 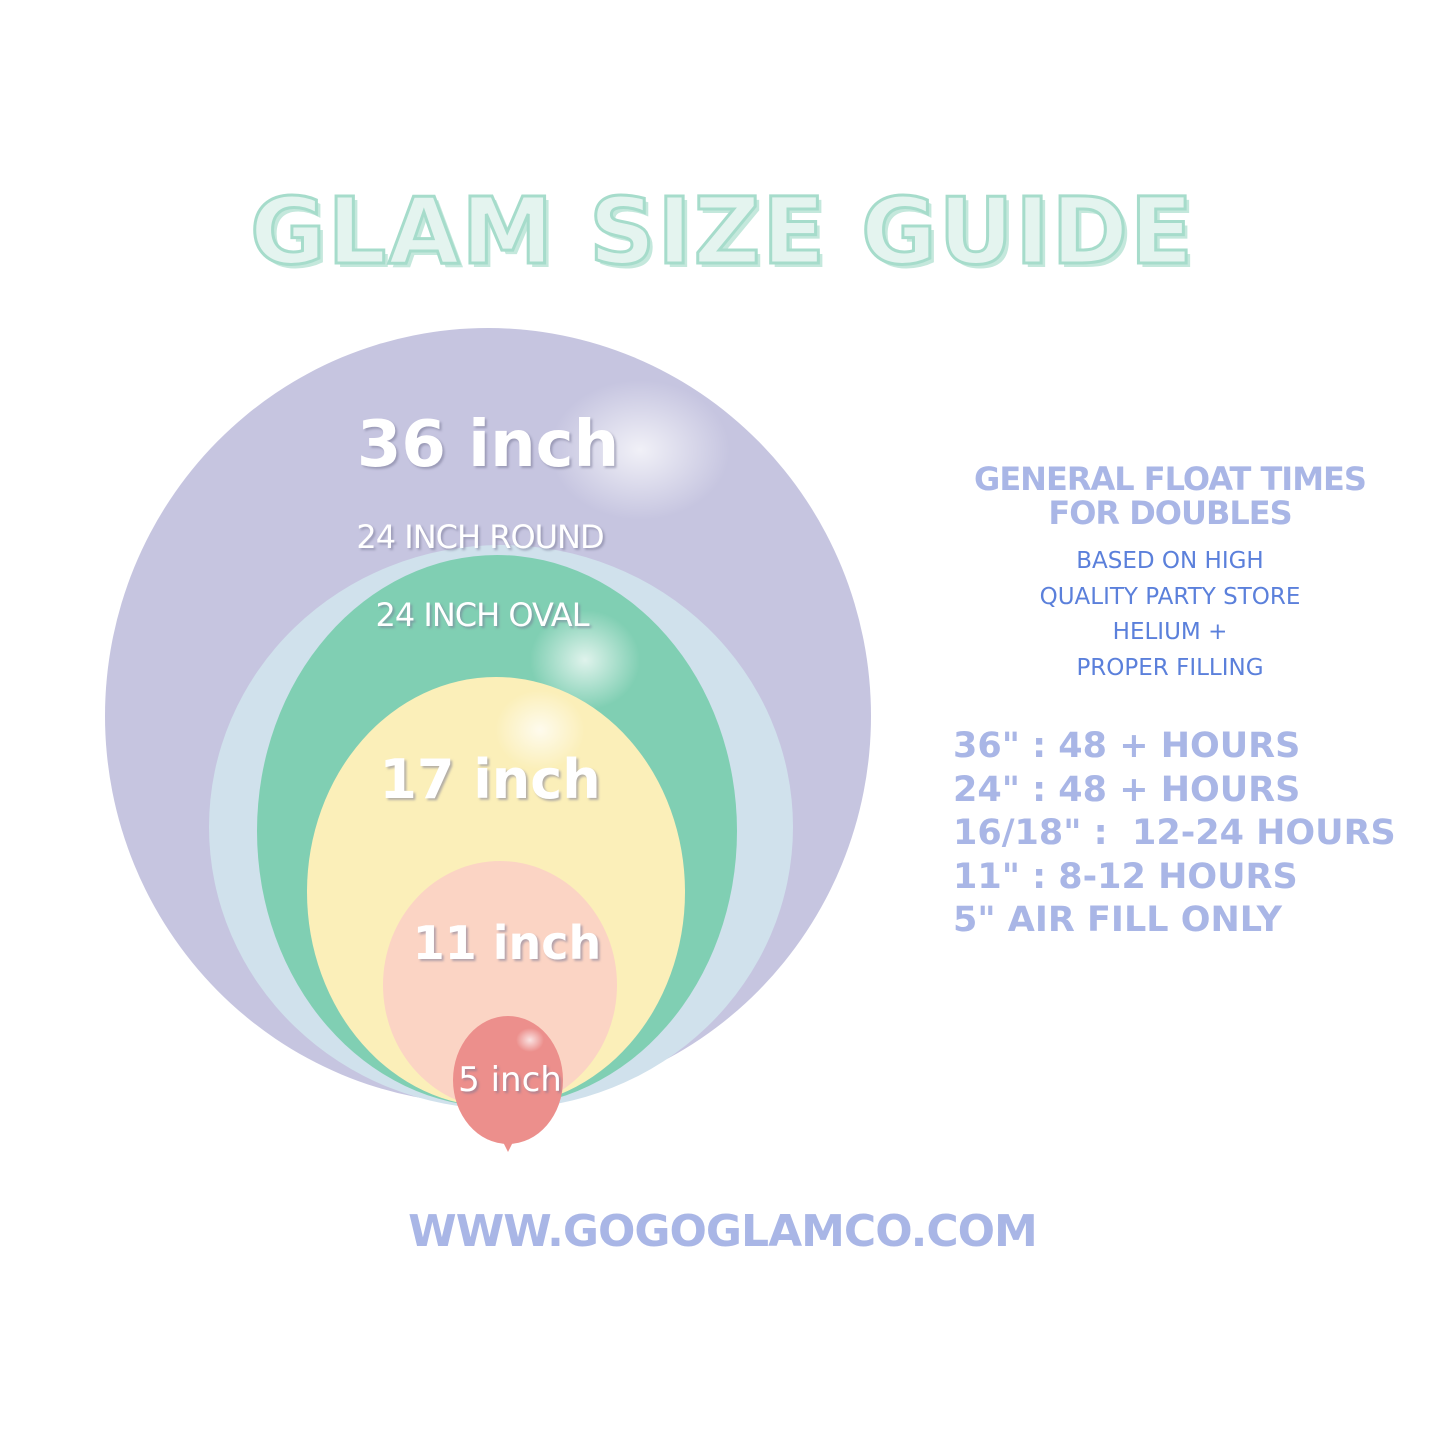 I want to click on float-time-row: 16/18" : 12-24 HOURS, so click(x=1174, y=833).